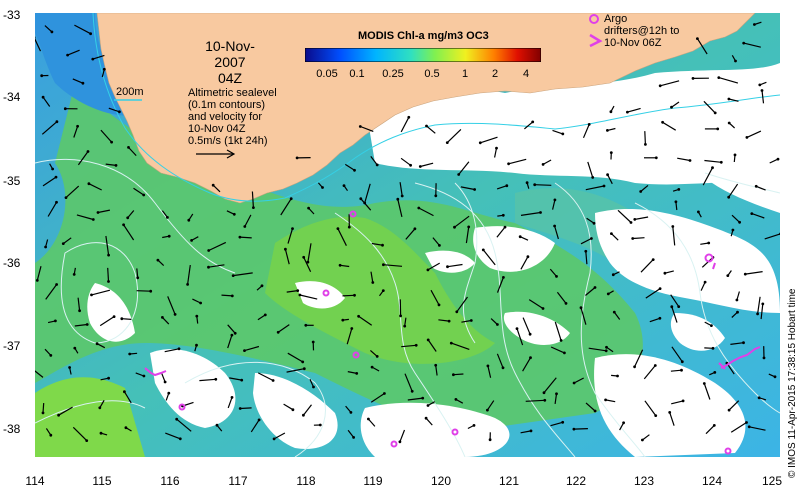 Image resolution: width=800 pixels, height=500 pixels. I want to click on isobath-legend-label: 200m, so click(130, 92).